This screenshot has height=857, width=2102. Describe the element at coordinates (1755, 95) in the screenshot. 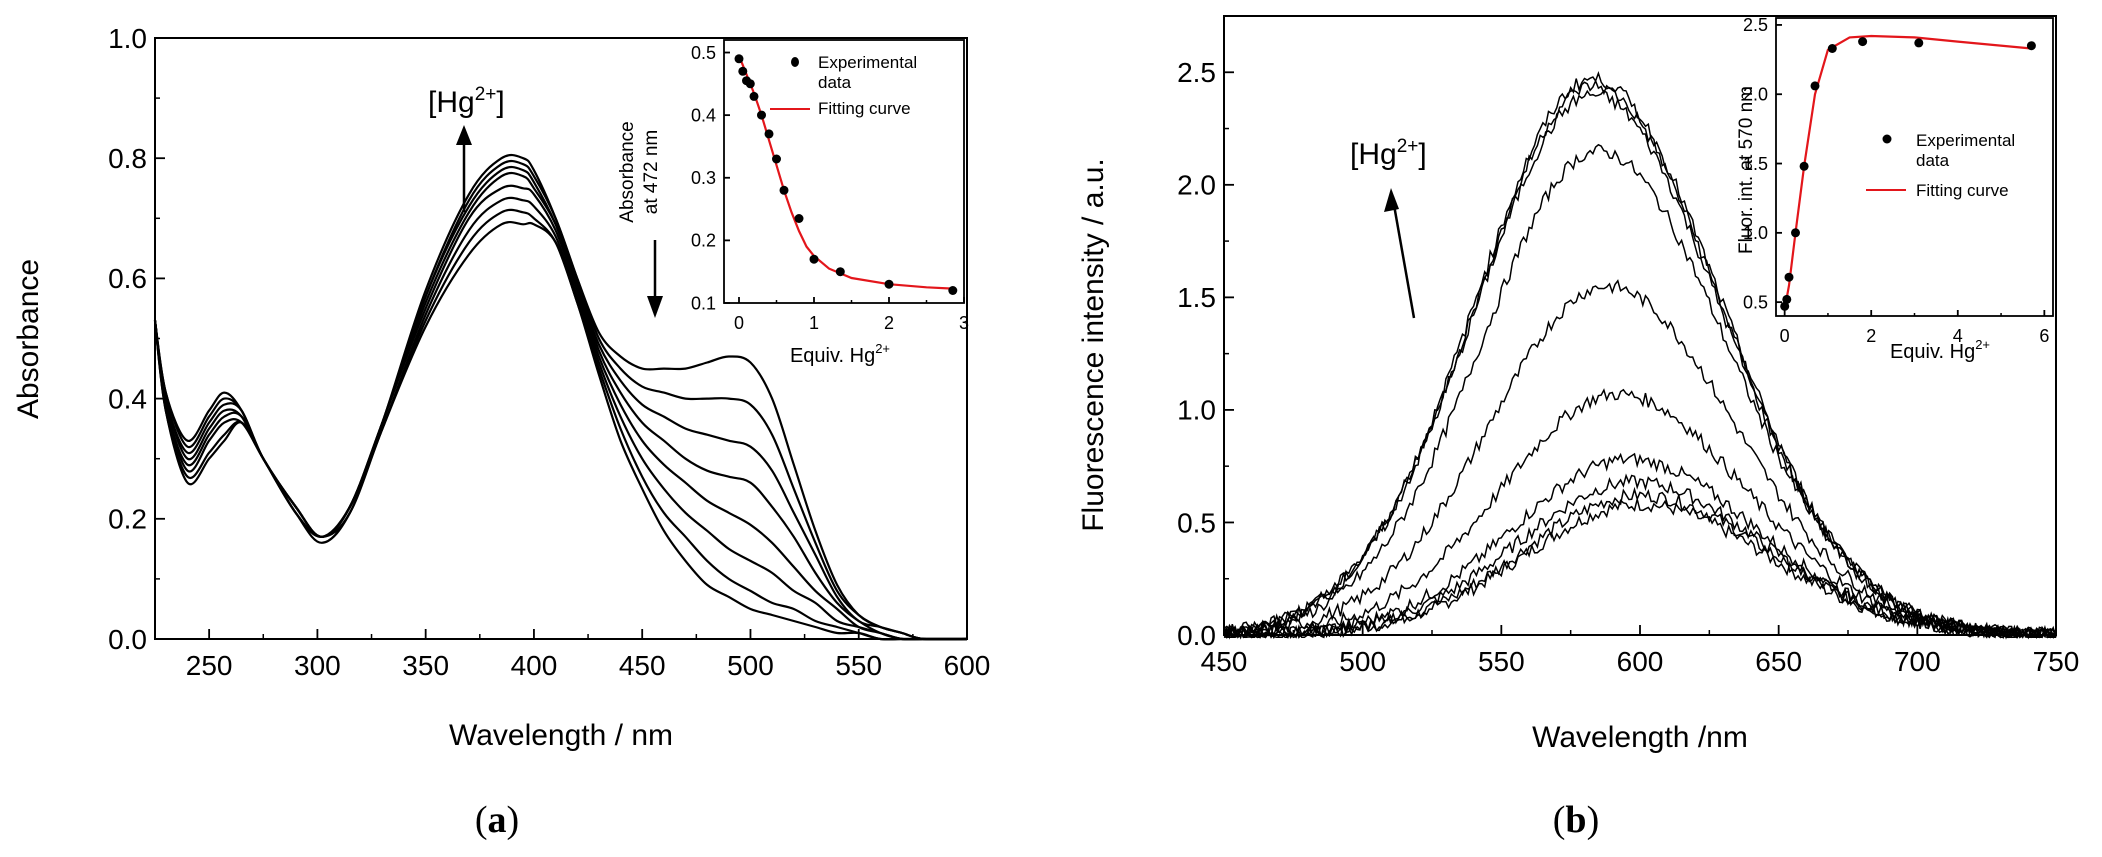

I see `y-tick-label: 2.0` at that location.